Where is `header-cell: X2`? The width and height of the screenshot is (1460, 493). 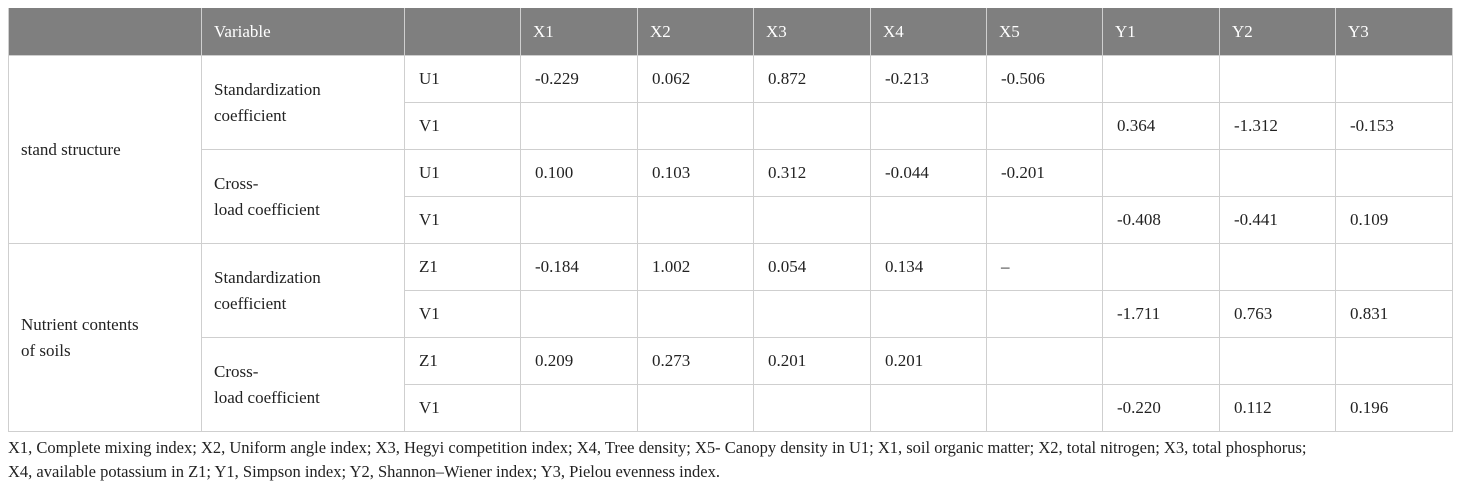 header-cell: X2 is located at coordinates (695, 32).